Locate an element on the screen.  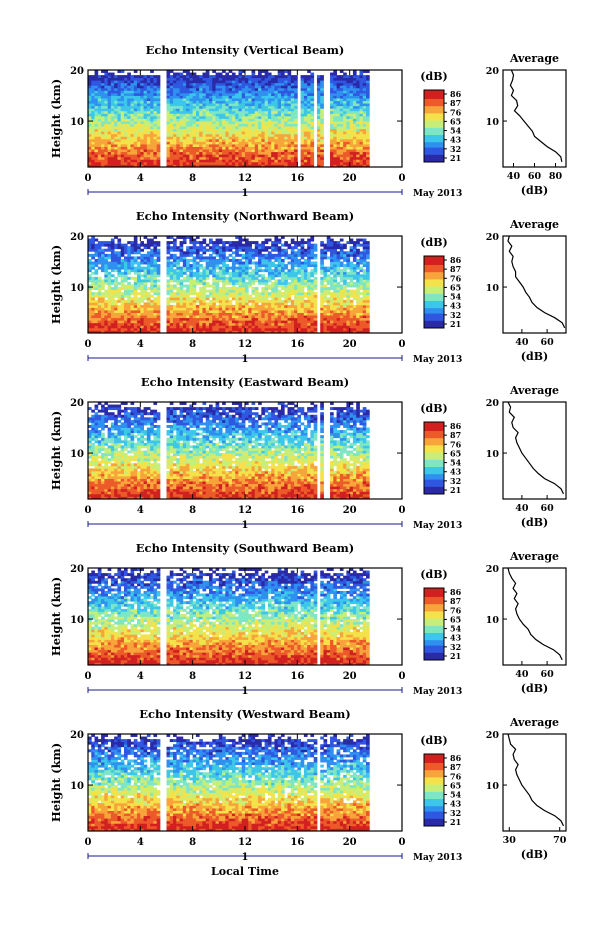
heatmap is located at coordinates (229, 285).